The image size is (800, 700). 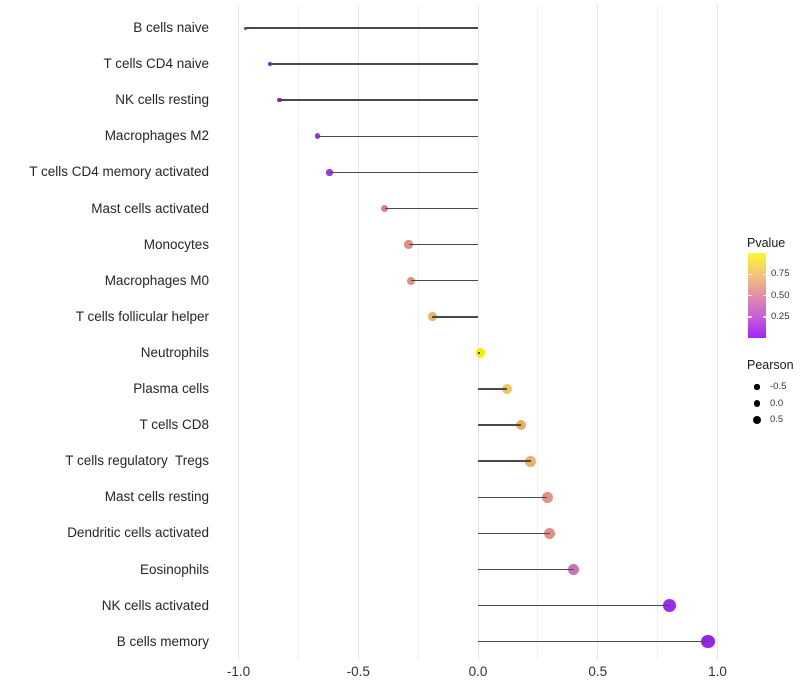 What do you see at coordinates (780, 274) in the screenshot?
I see `pvalue-tick-label: 0.75` at bounding box center [780, 274].